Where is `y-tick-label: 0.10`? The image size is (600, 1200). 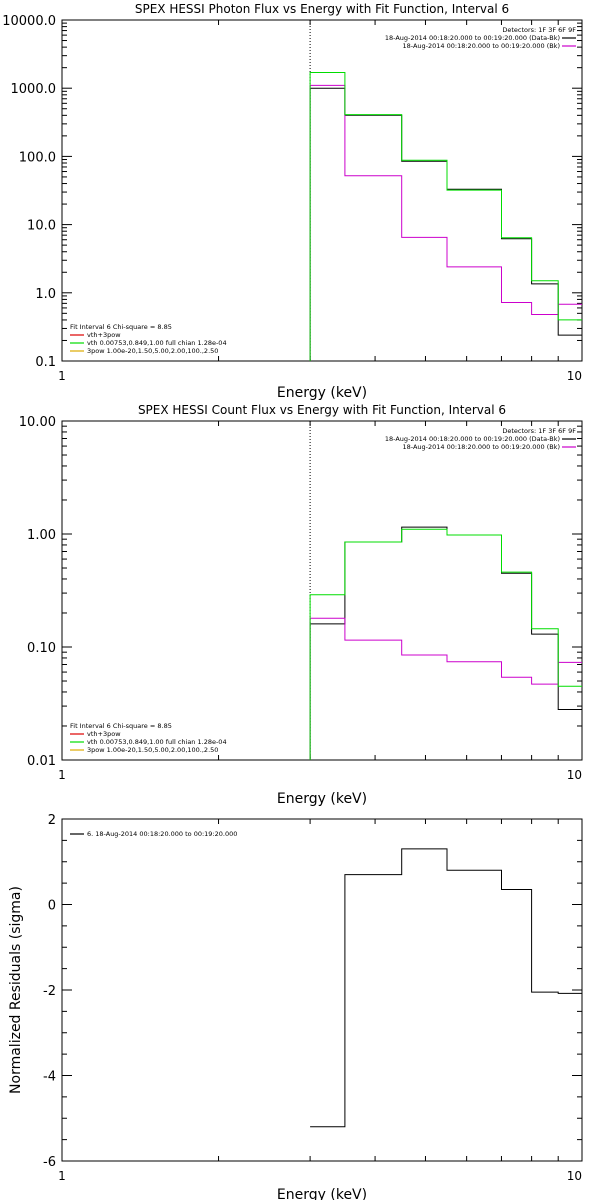
y-tick-label: 0.10 is located at coordinates (41, 648).